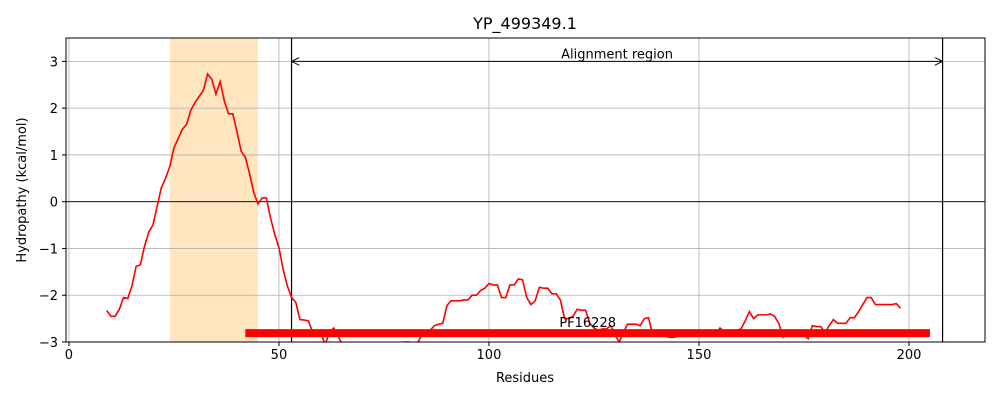 The width and height of the screenshot is (1000, 404). I want to click on shaded-region, so click(213, 190).